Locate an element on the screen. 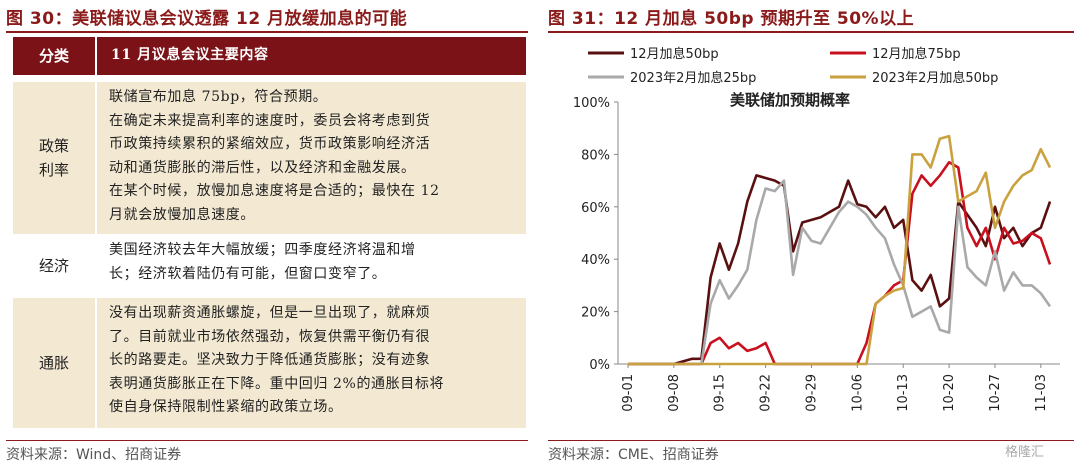 The image size is (1080, 466). row-line: 长的路要走。坚决致力于降低通货膨胀；没有迹象 is located at coordinates (270, 360).